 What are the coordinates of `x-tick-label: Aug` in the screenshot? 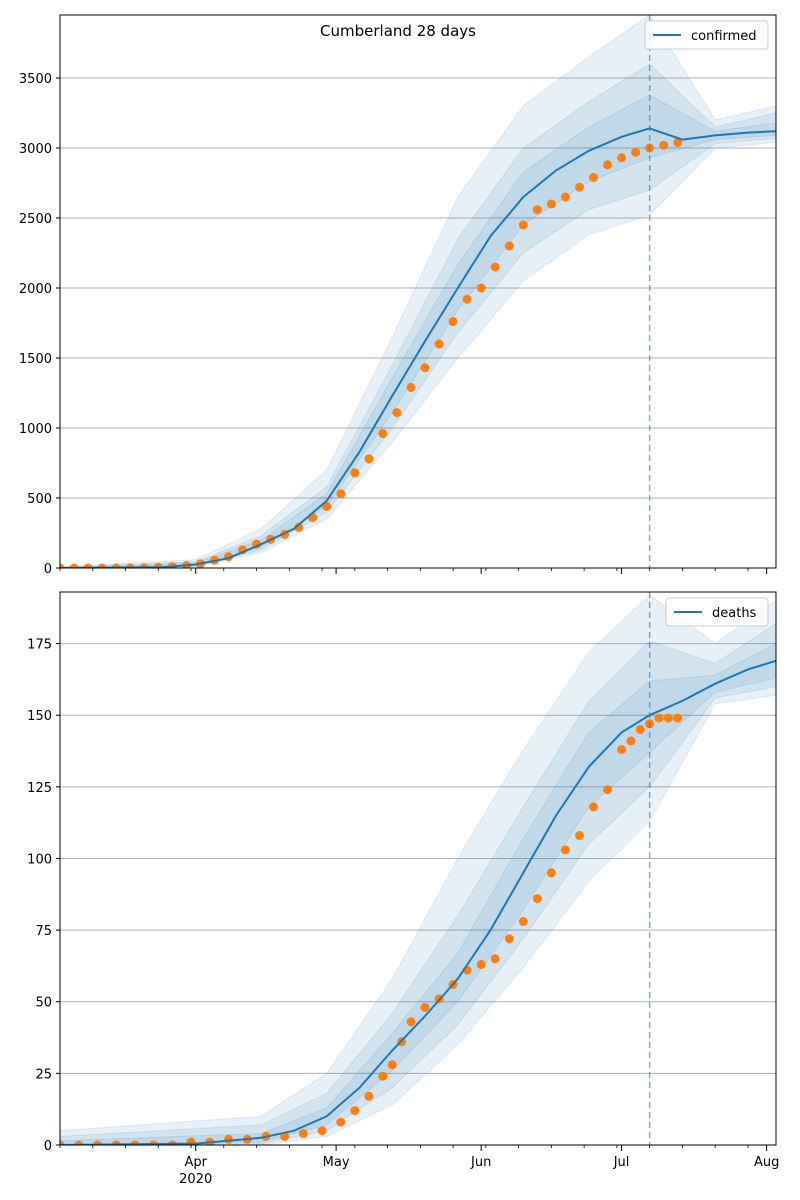 It's located at (766, 1162).